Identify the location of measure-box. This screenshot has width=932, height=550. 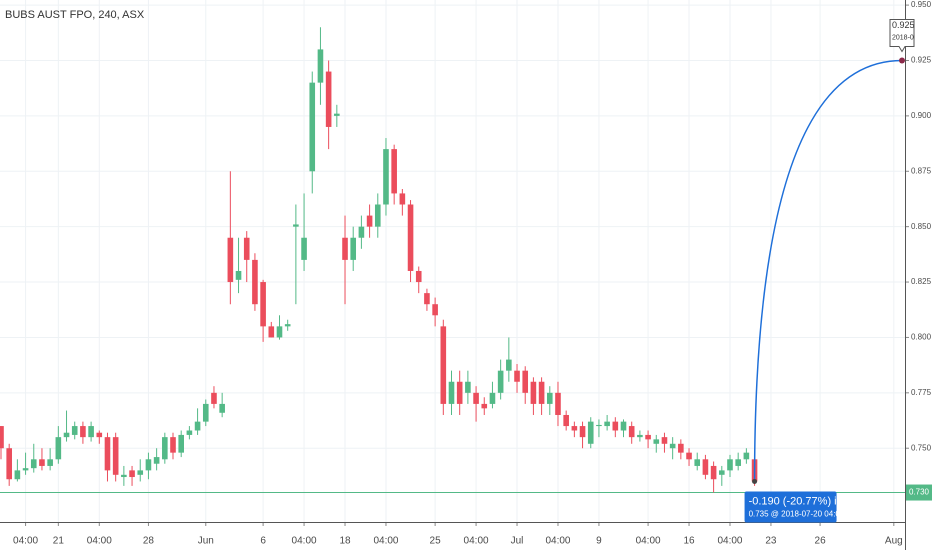
(790, 507).